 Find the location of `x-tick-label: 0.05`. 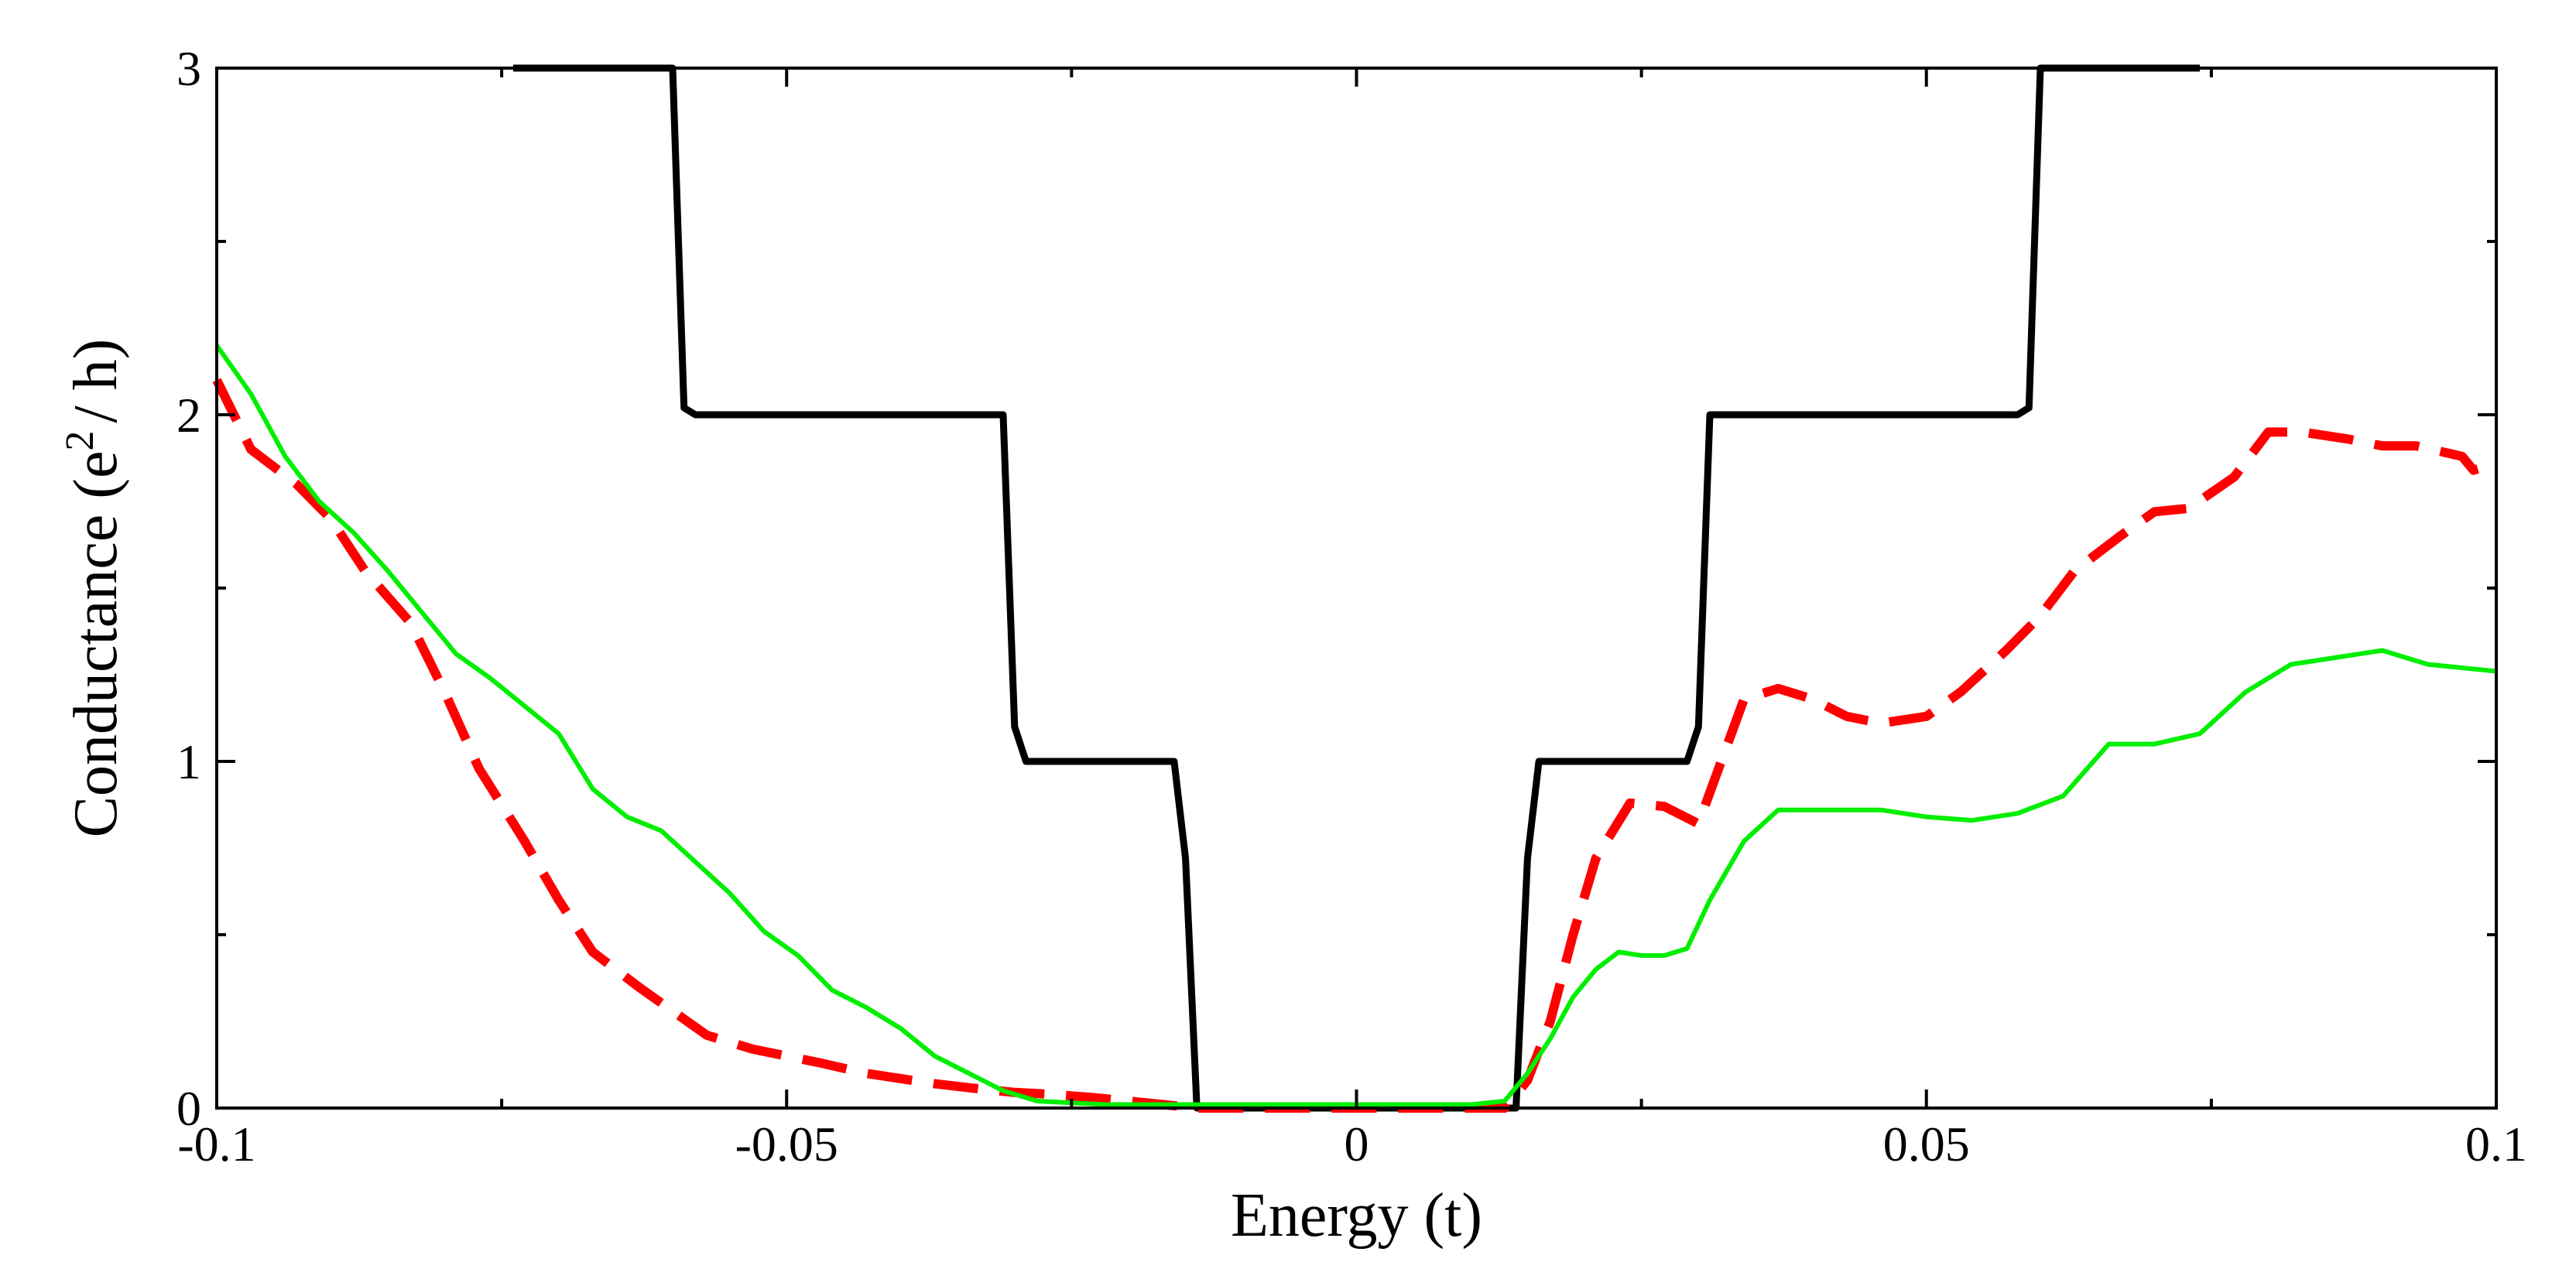

x-tick-label: 0.05 is located at coordinates (1926, 1145).